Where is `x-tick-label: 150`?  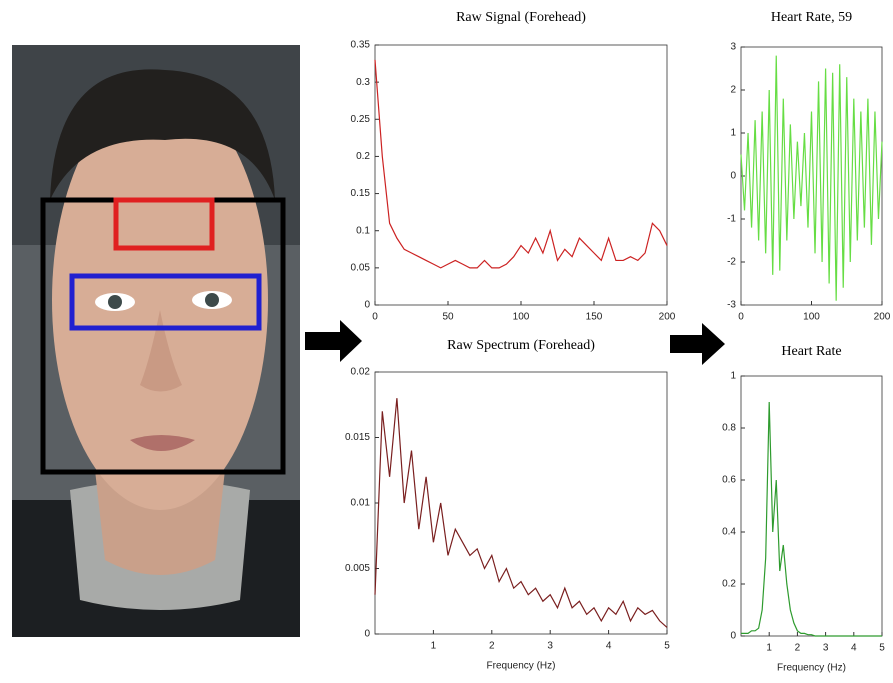
x-tick-label: 150 is located at coordinates (594, 317).